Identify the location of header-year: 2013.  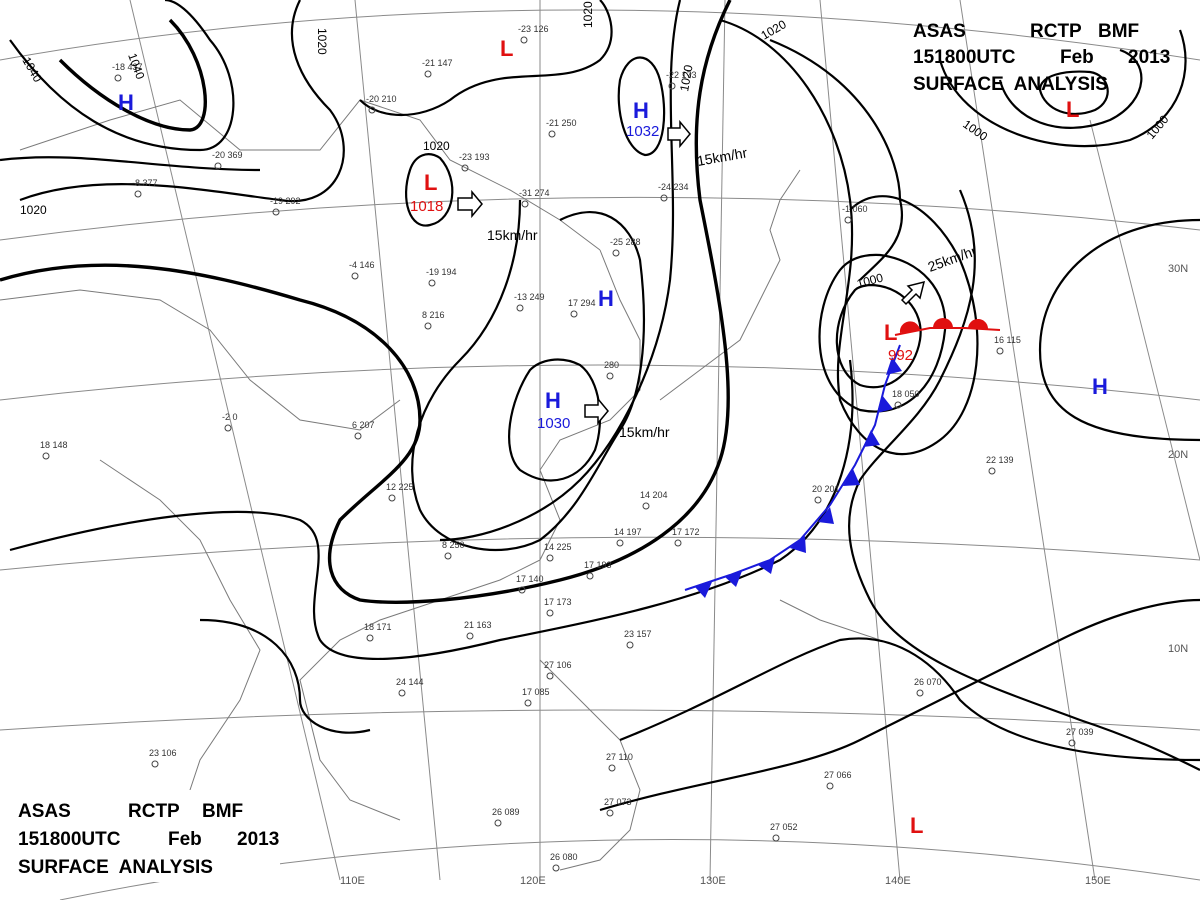
(1149, 57).